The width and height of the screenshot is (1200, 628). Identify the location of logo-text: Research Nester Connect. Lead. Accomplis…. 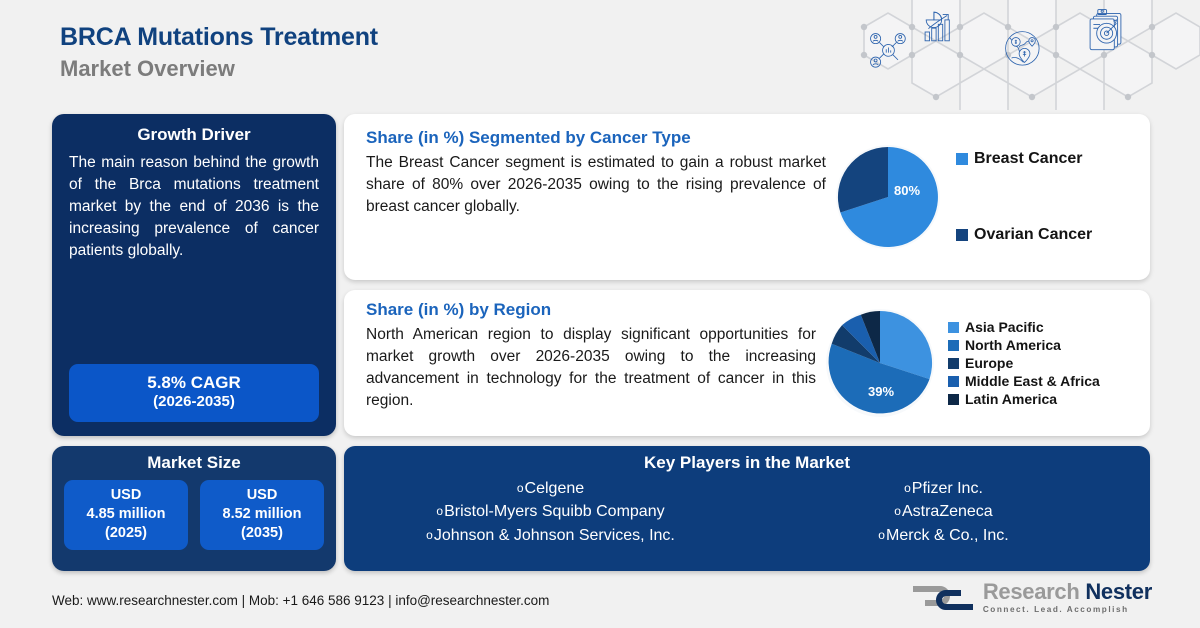
(1067, 597).